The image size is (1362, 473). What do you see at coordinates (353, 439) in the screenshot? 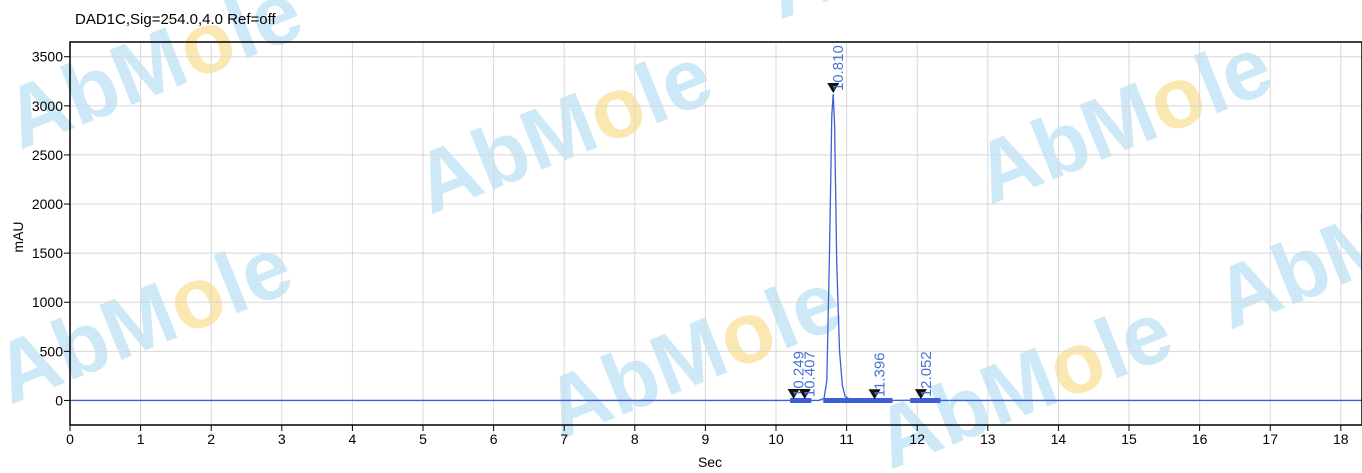
I see `x-tick-label: 4` at bounding box center [353, 439].